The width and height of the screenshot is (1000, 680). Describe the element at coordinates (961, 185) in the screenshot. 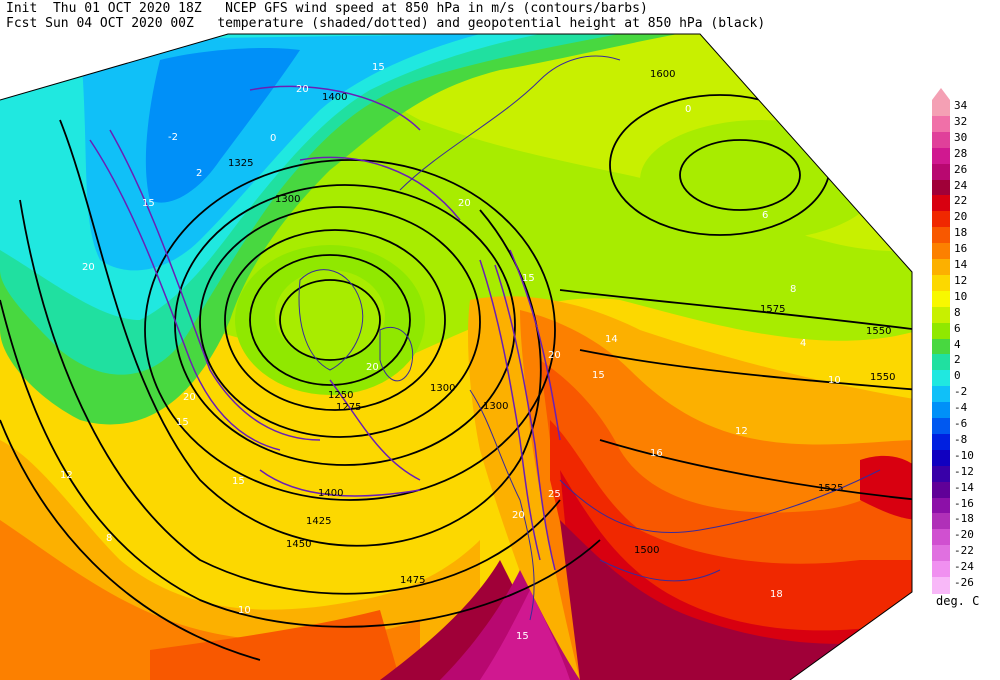

I see `colorbar-label: 24` at that location.